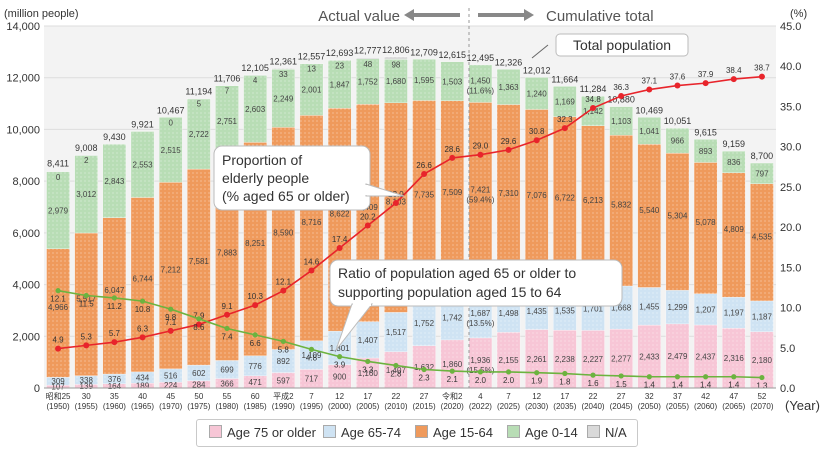 The height and width of the screenshot is (452, 824). Describe the element at coordinates (284, 380) in the screenshot. I see `label-age-75: 597` at that location.